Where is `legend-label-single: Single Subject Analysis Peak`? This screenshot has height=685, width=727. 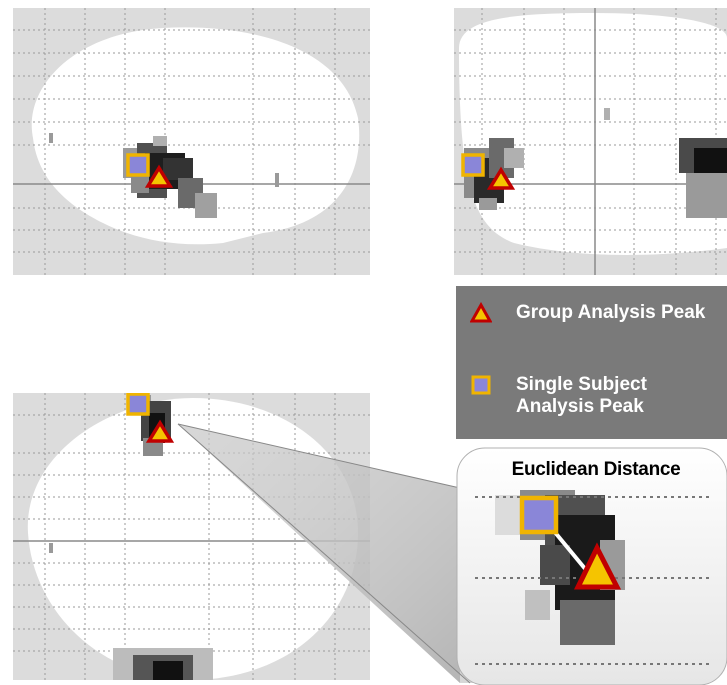
legend-label-single: Single Subject Analysis Peak is located at coordinates (581, 395).